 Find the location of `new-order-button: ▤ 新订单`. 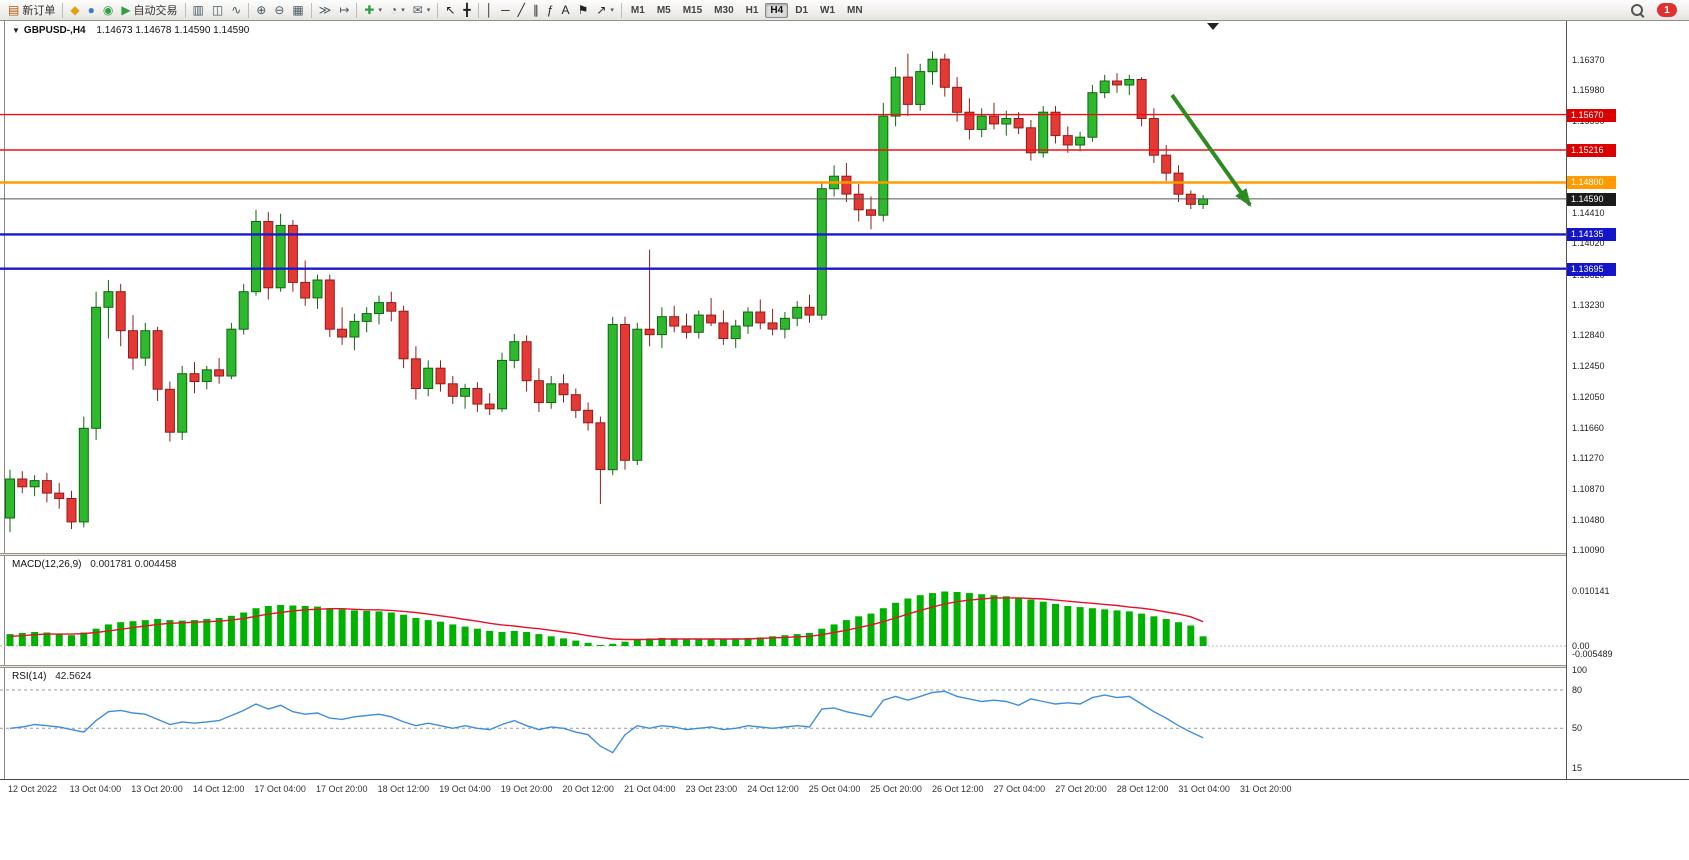

new-order-button: ▤ 新订单 is located at coordinates (31, 10).